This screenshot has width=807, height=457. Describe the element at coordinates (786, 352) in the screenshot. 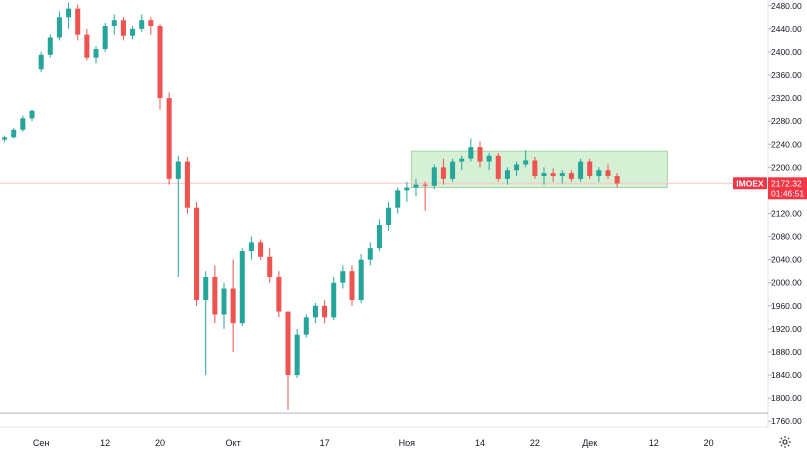

I see `price-tick-label: 1880.00` at that location.